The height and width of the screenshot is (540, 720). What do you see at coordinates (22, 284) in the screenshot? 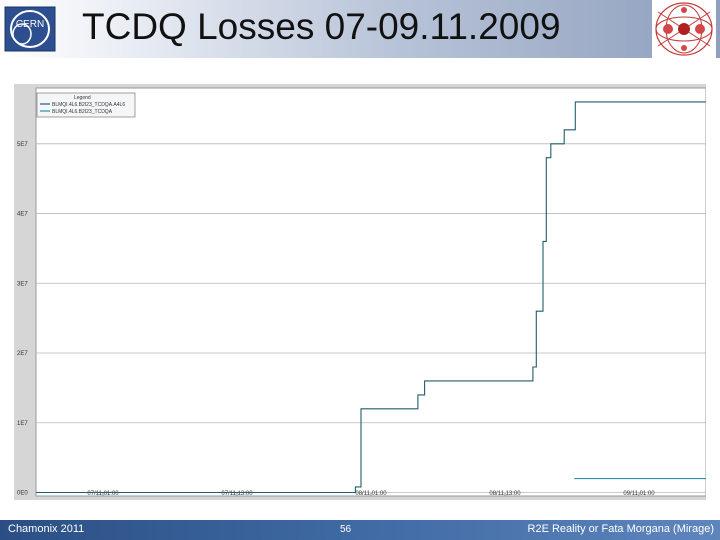
I see `y-tick-label: 3E7` at bounding box center [22, 284].